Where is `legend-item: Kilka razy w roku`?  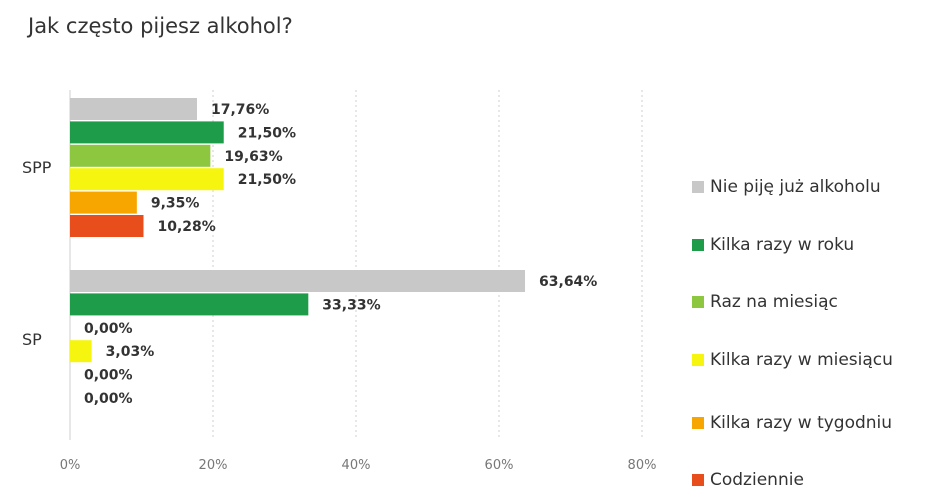
legend-item: Kilka razy w roku is located at coordinates (773, 245).